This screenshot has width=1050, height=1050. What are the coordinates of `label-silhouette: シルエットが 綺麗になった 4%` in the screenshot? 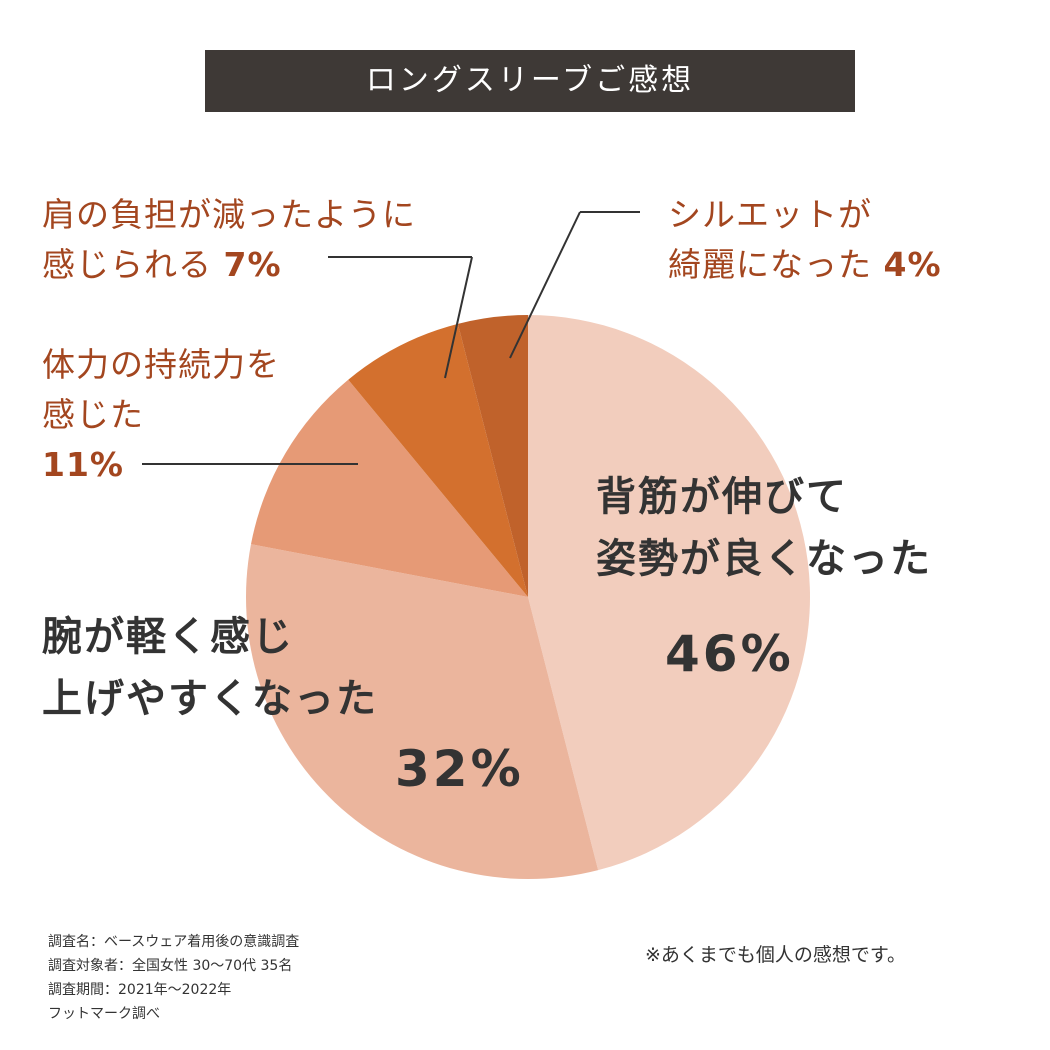 It's located at (805, 240).